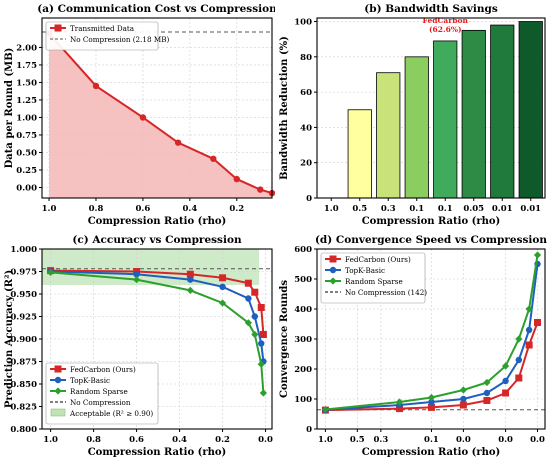 This screenshot has height=462, width=550. Describe the element at coordinates (530, 209) in the screenshot. I see `x-tick-label: 0.01` at that location.